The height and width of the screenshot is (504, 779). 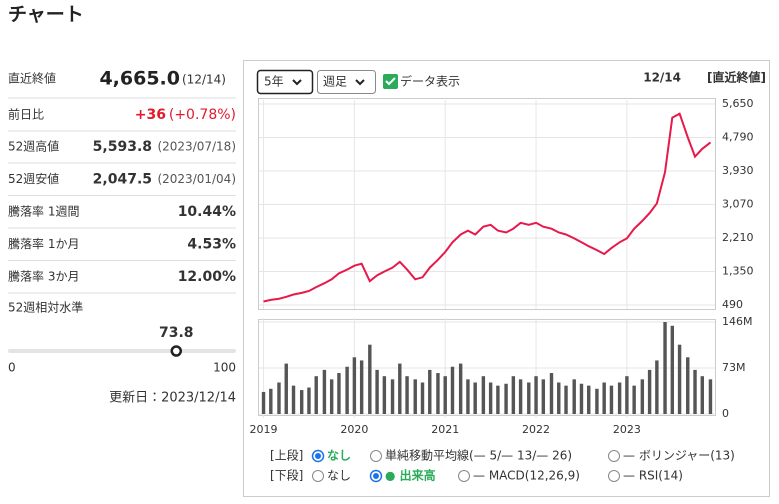 What do you see at coordinates (430, 81) in the screenshot?
I see `data-toggle-label: データ表示` at bounding box center [430, 81].